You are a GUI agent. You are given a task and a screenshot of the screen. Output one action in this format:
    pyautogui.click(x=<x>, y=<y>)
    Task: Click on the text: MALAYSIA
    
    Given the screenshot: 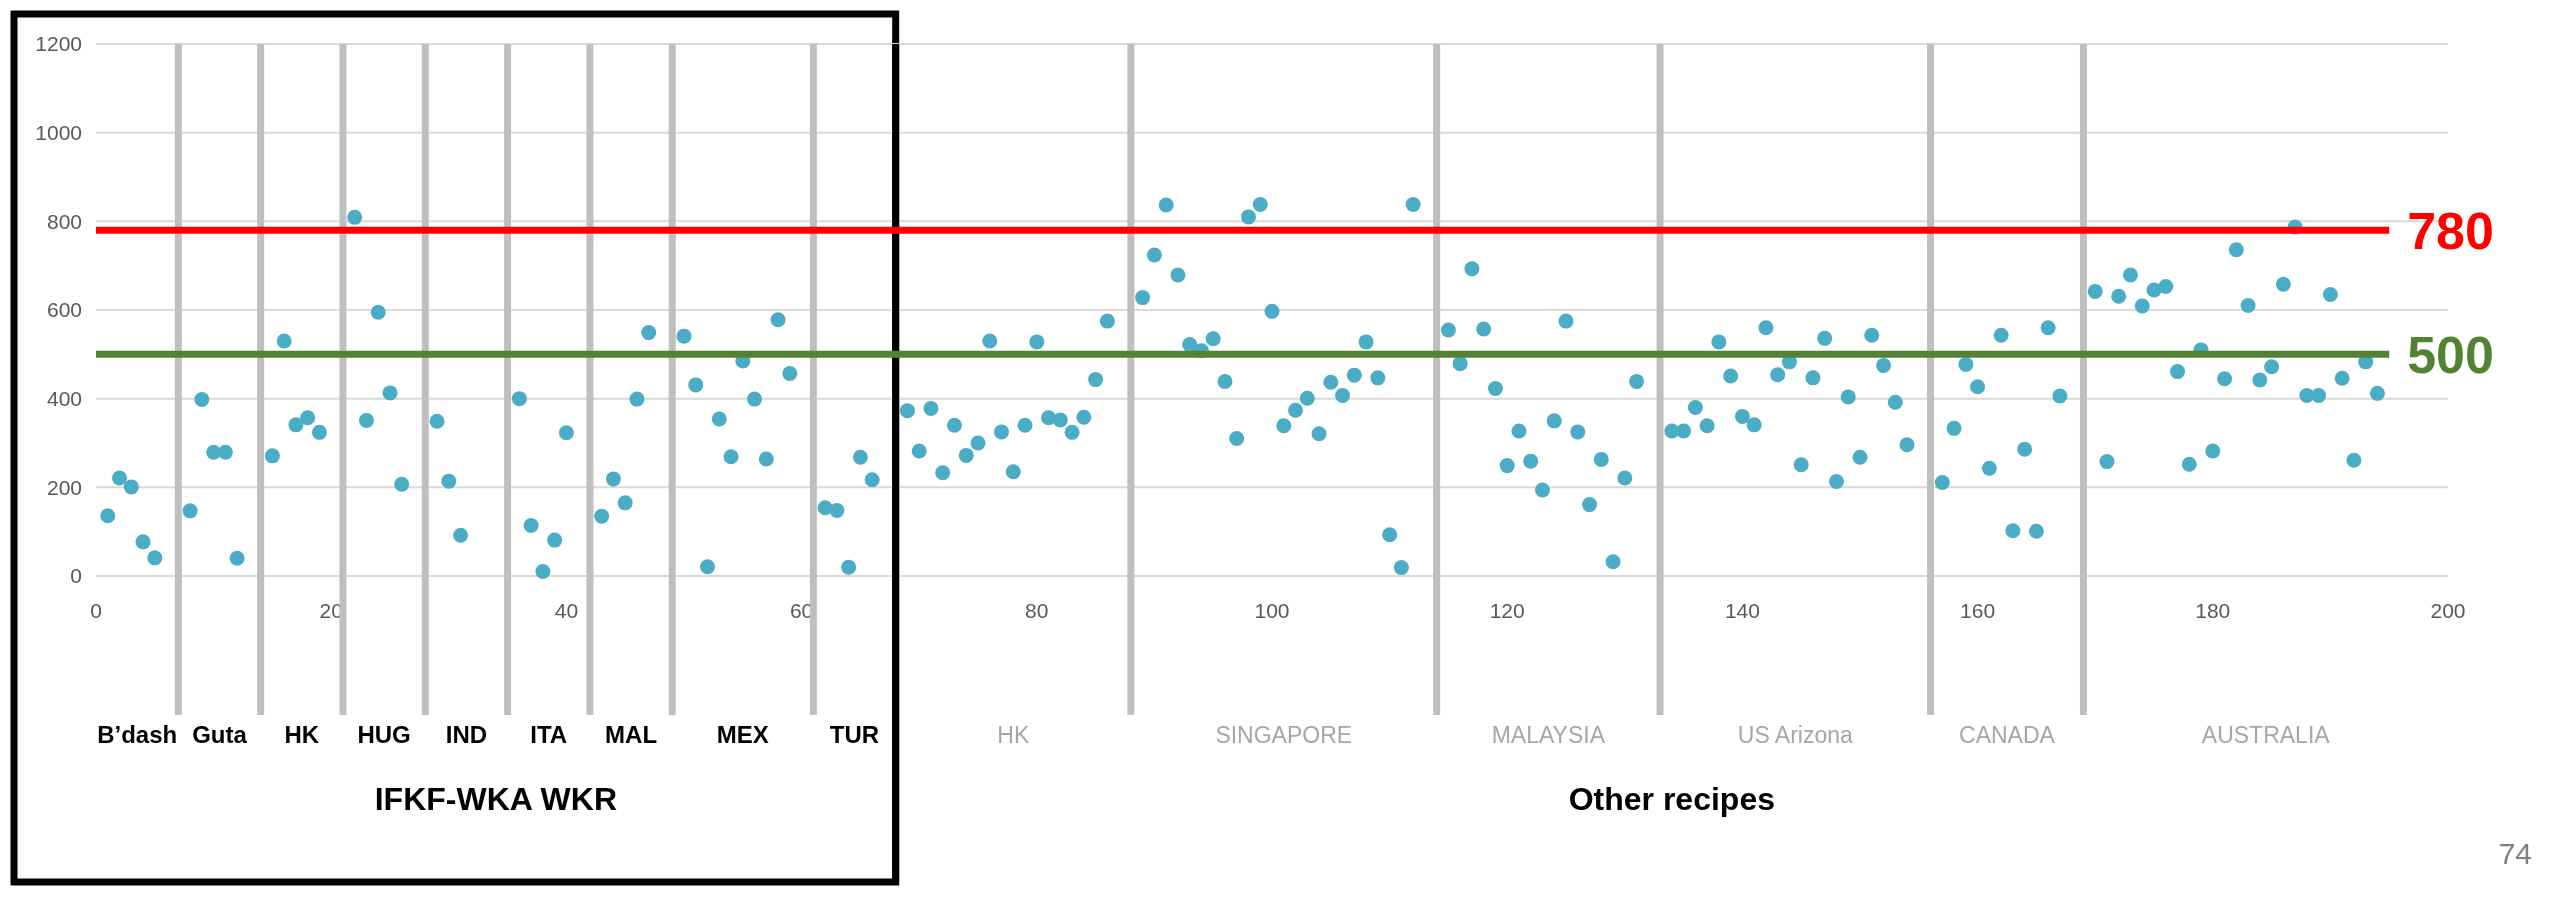 What is the action you would take?
    pyautogui.click(x=1548, y=735)
    